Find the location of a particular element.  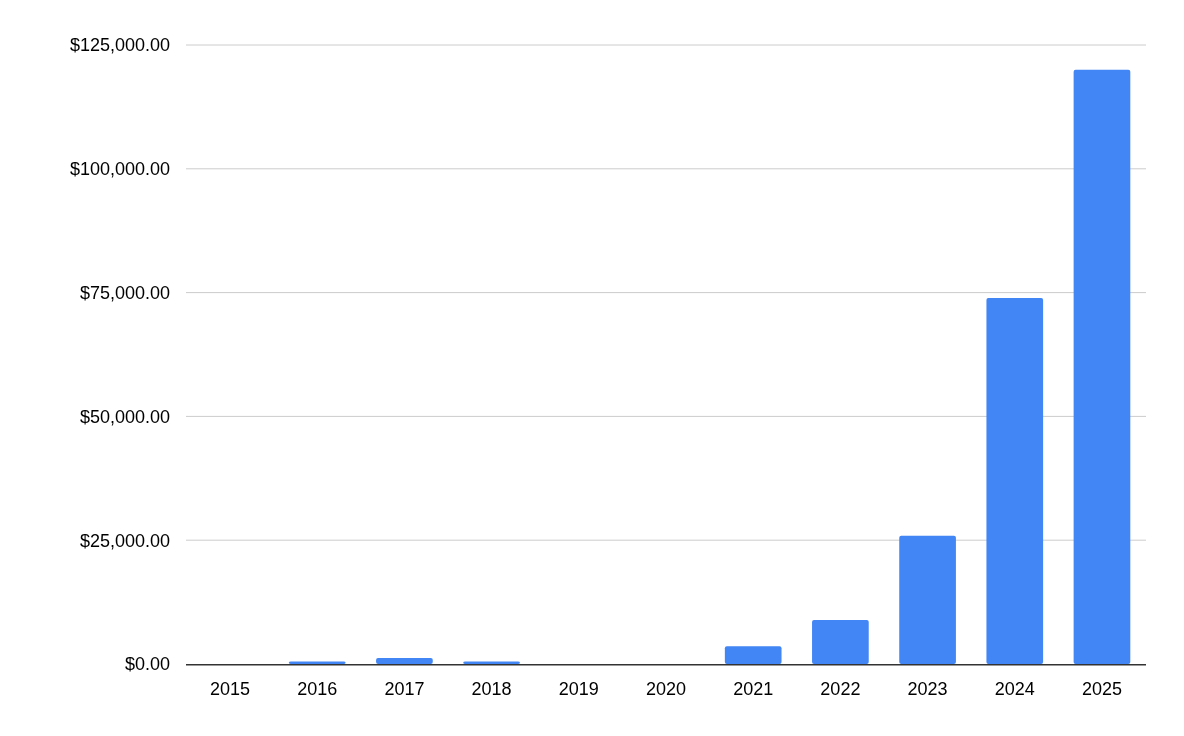

y-tick-label: $25,000.00 is located at coordinates (124, 540).